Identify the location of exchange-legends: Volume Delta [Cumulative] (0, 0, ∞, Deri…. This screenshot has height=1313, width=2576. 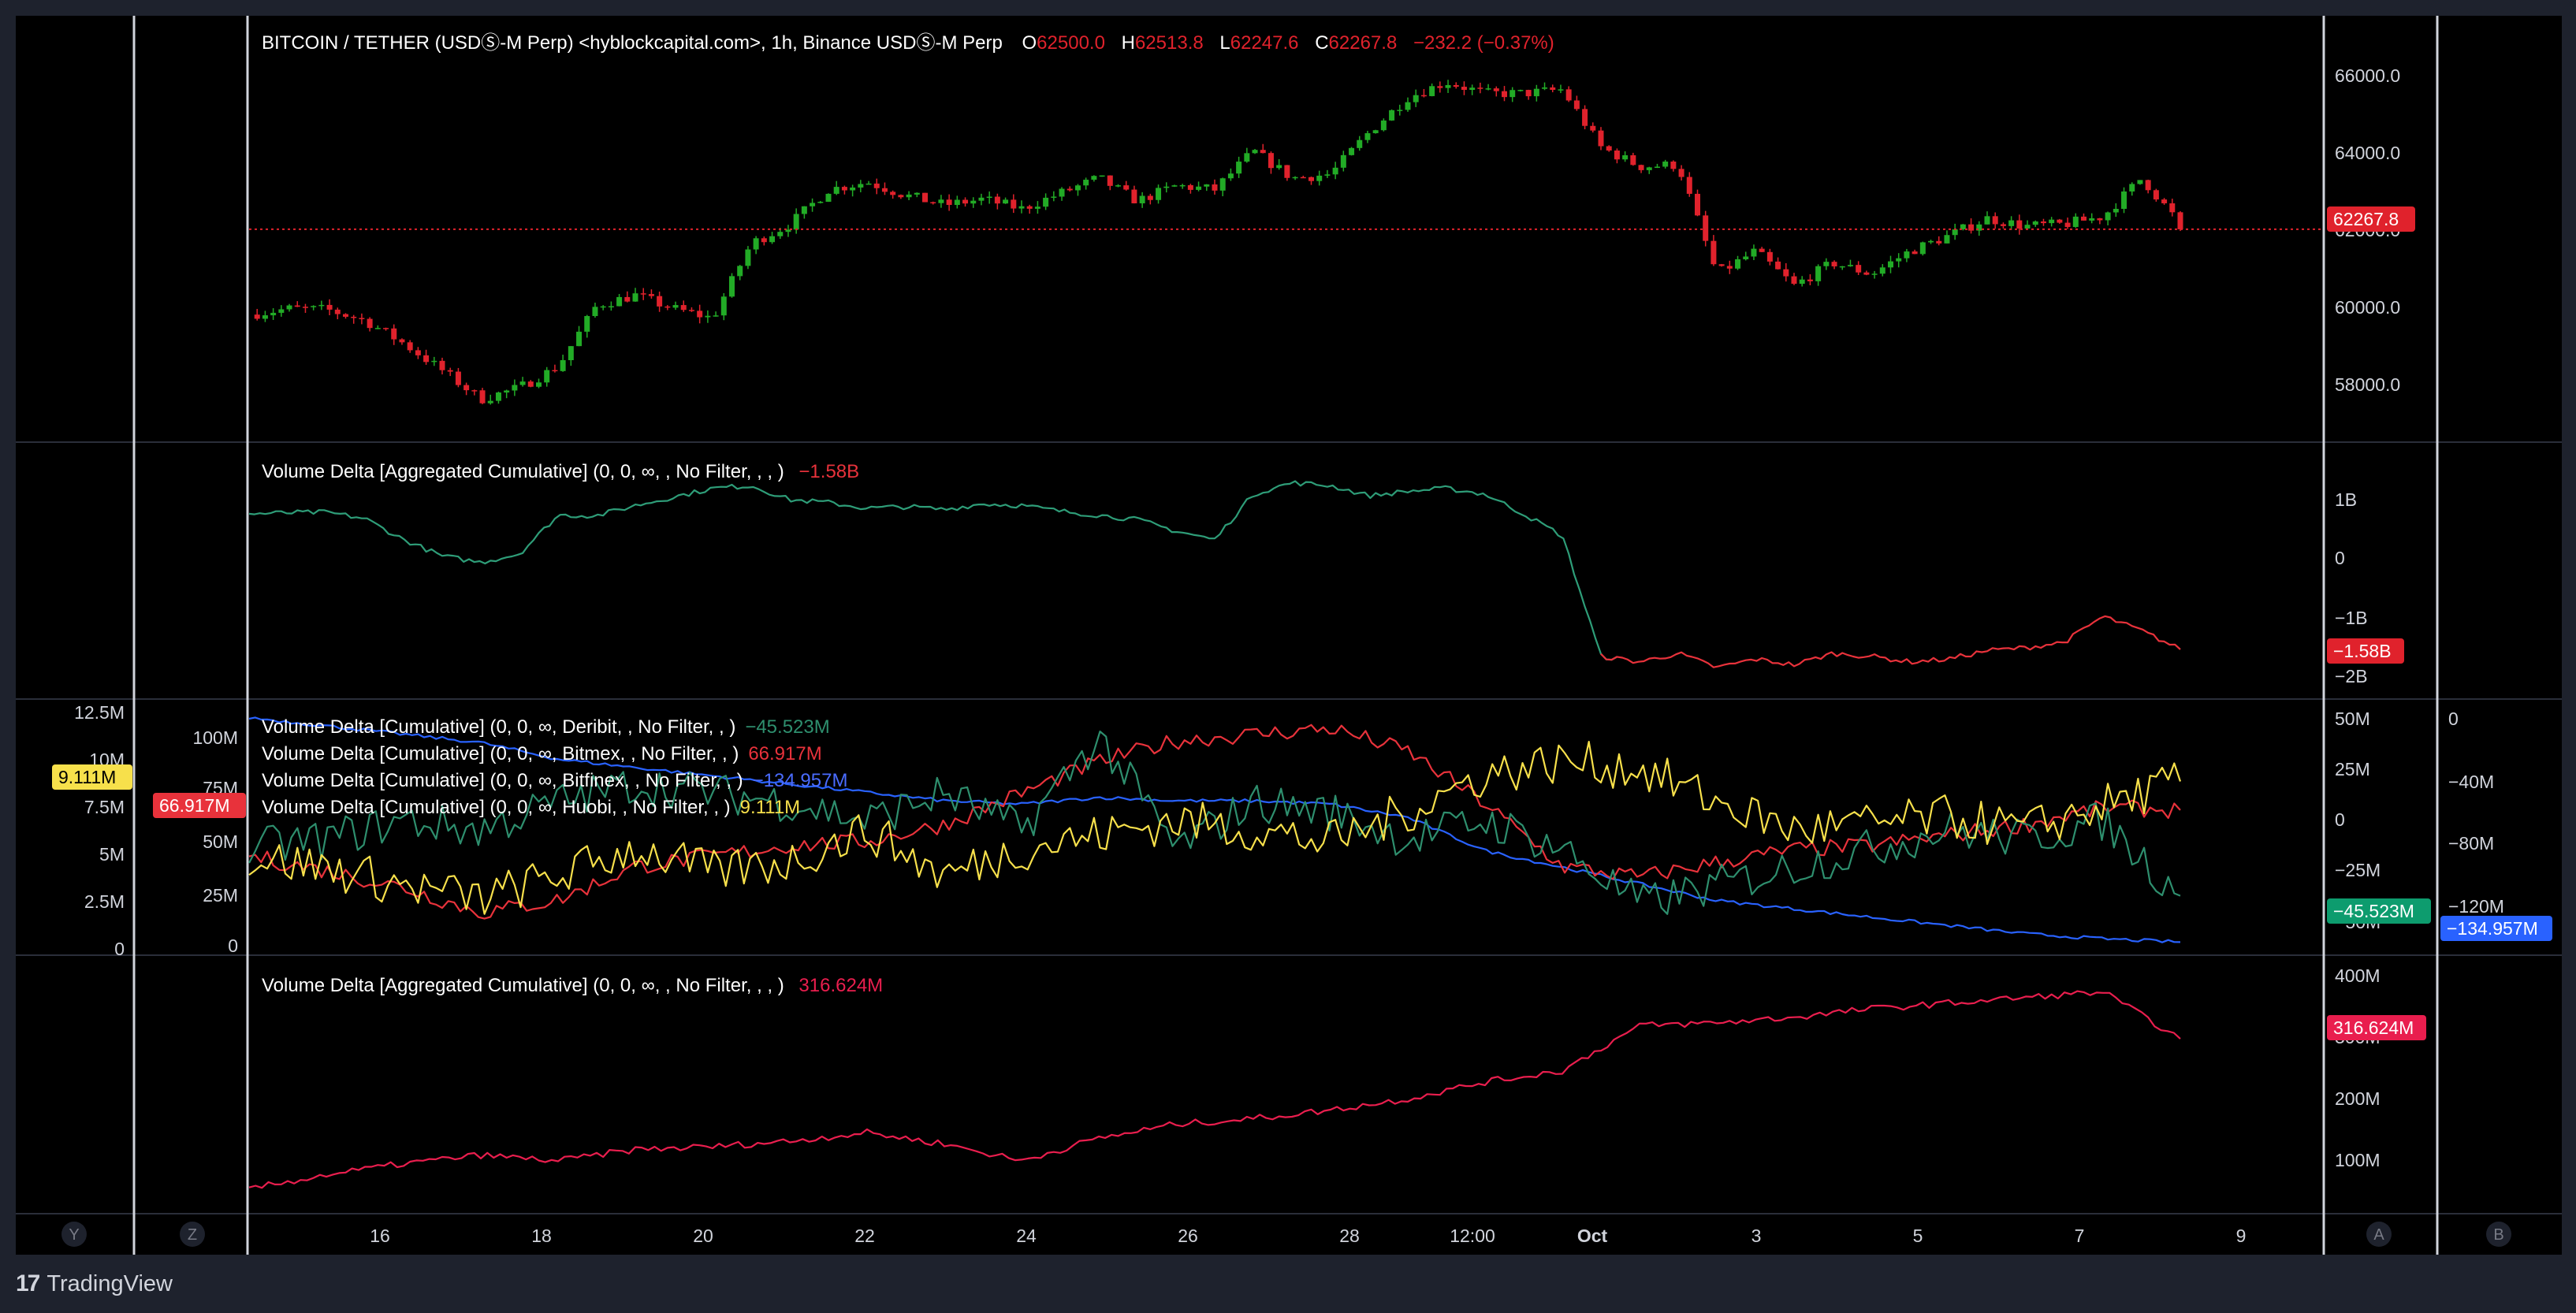
(554, 767).